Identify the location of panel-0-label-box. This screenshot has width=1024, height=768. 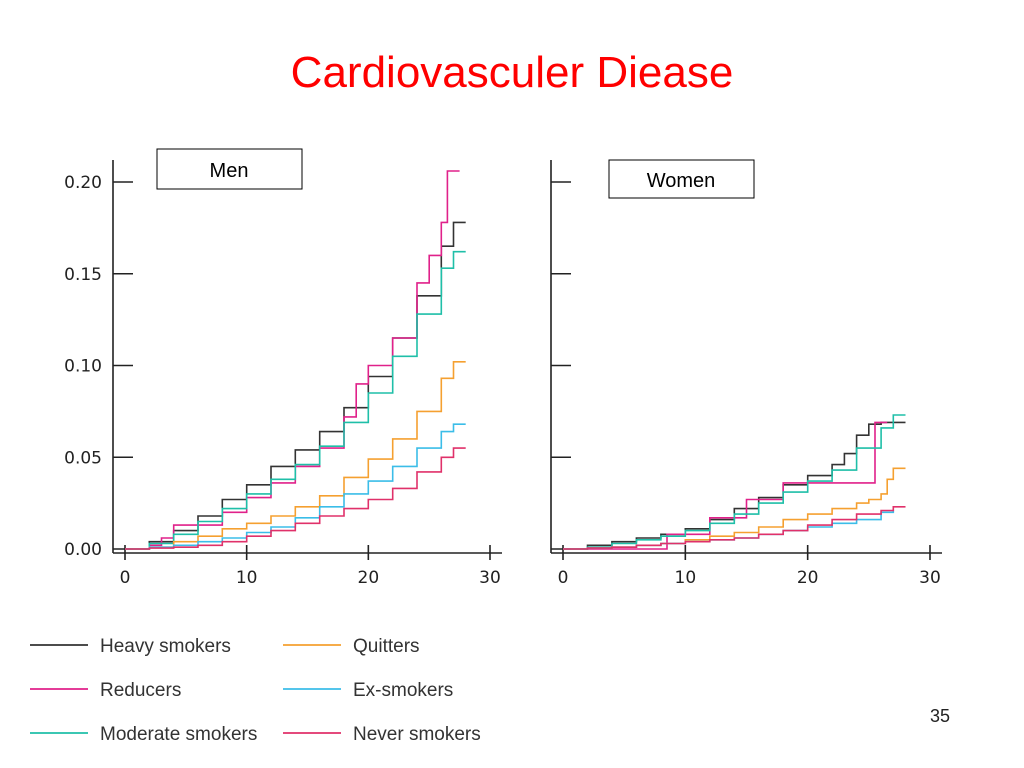
(229, 169).